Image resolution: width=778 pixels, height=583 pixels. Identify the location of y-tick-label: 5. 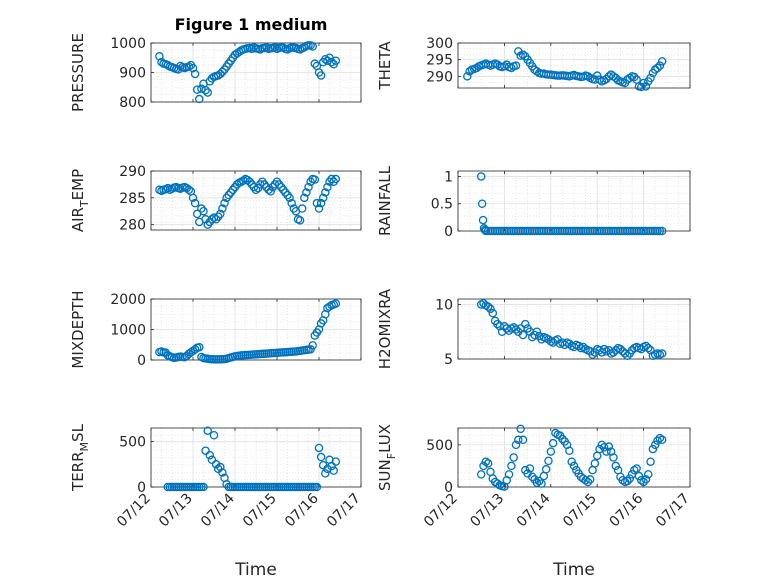
(448, 360).